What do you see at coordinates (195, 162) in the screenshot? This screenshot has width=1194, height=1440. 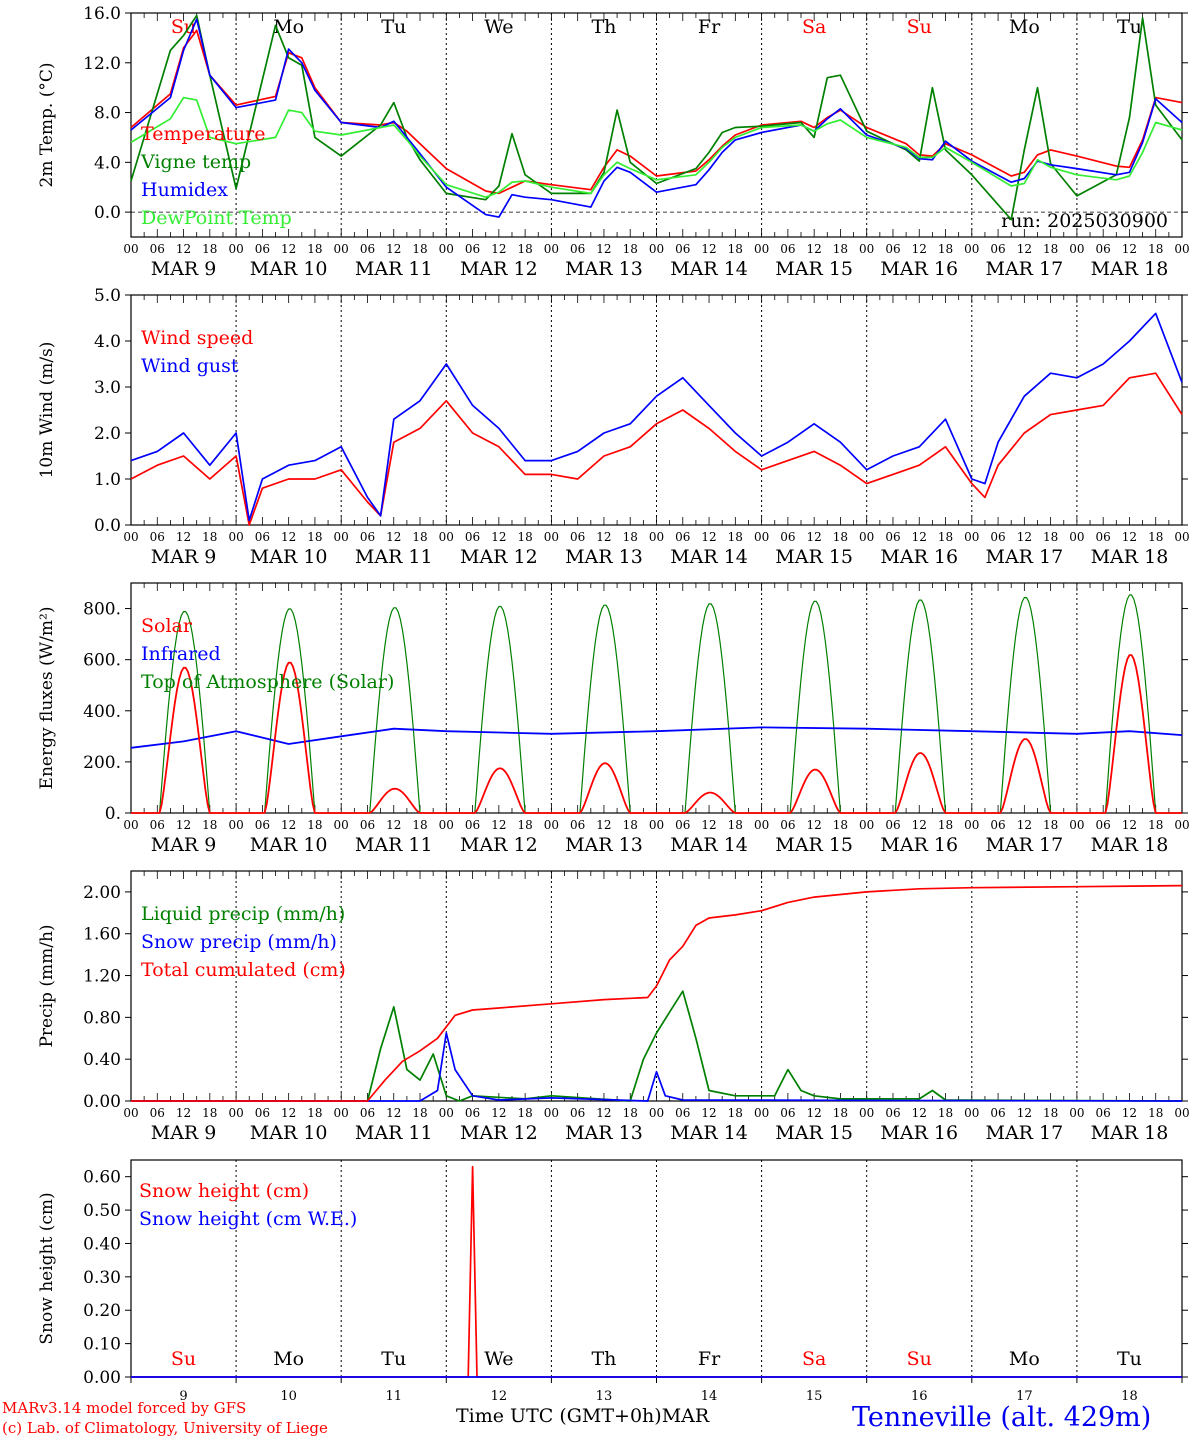 I see `legend-vigne-temp: Vigne temp` at bounding box center [195, 162].